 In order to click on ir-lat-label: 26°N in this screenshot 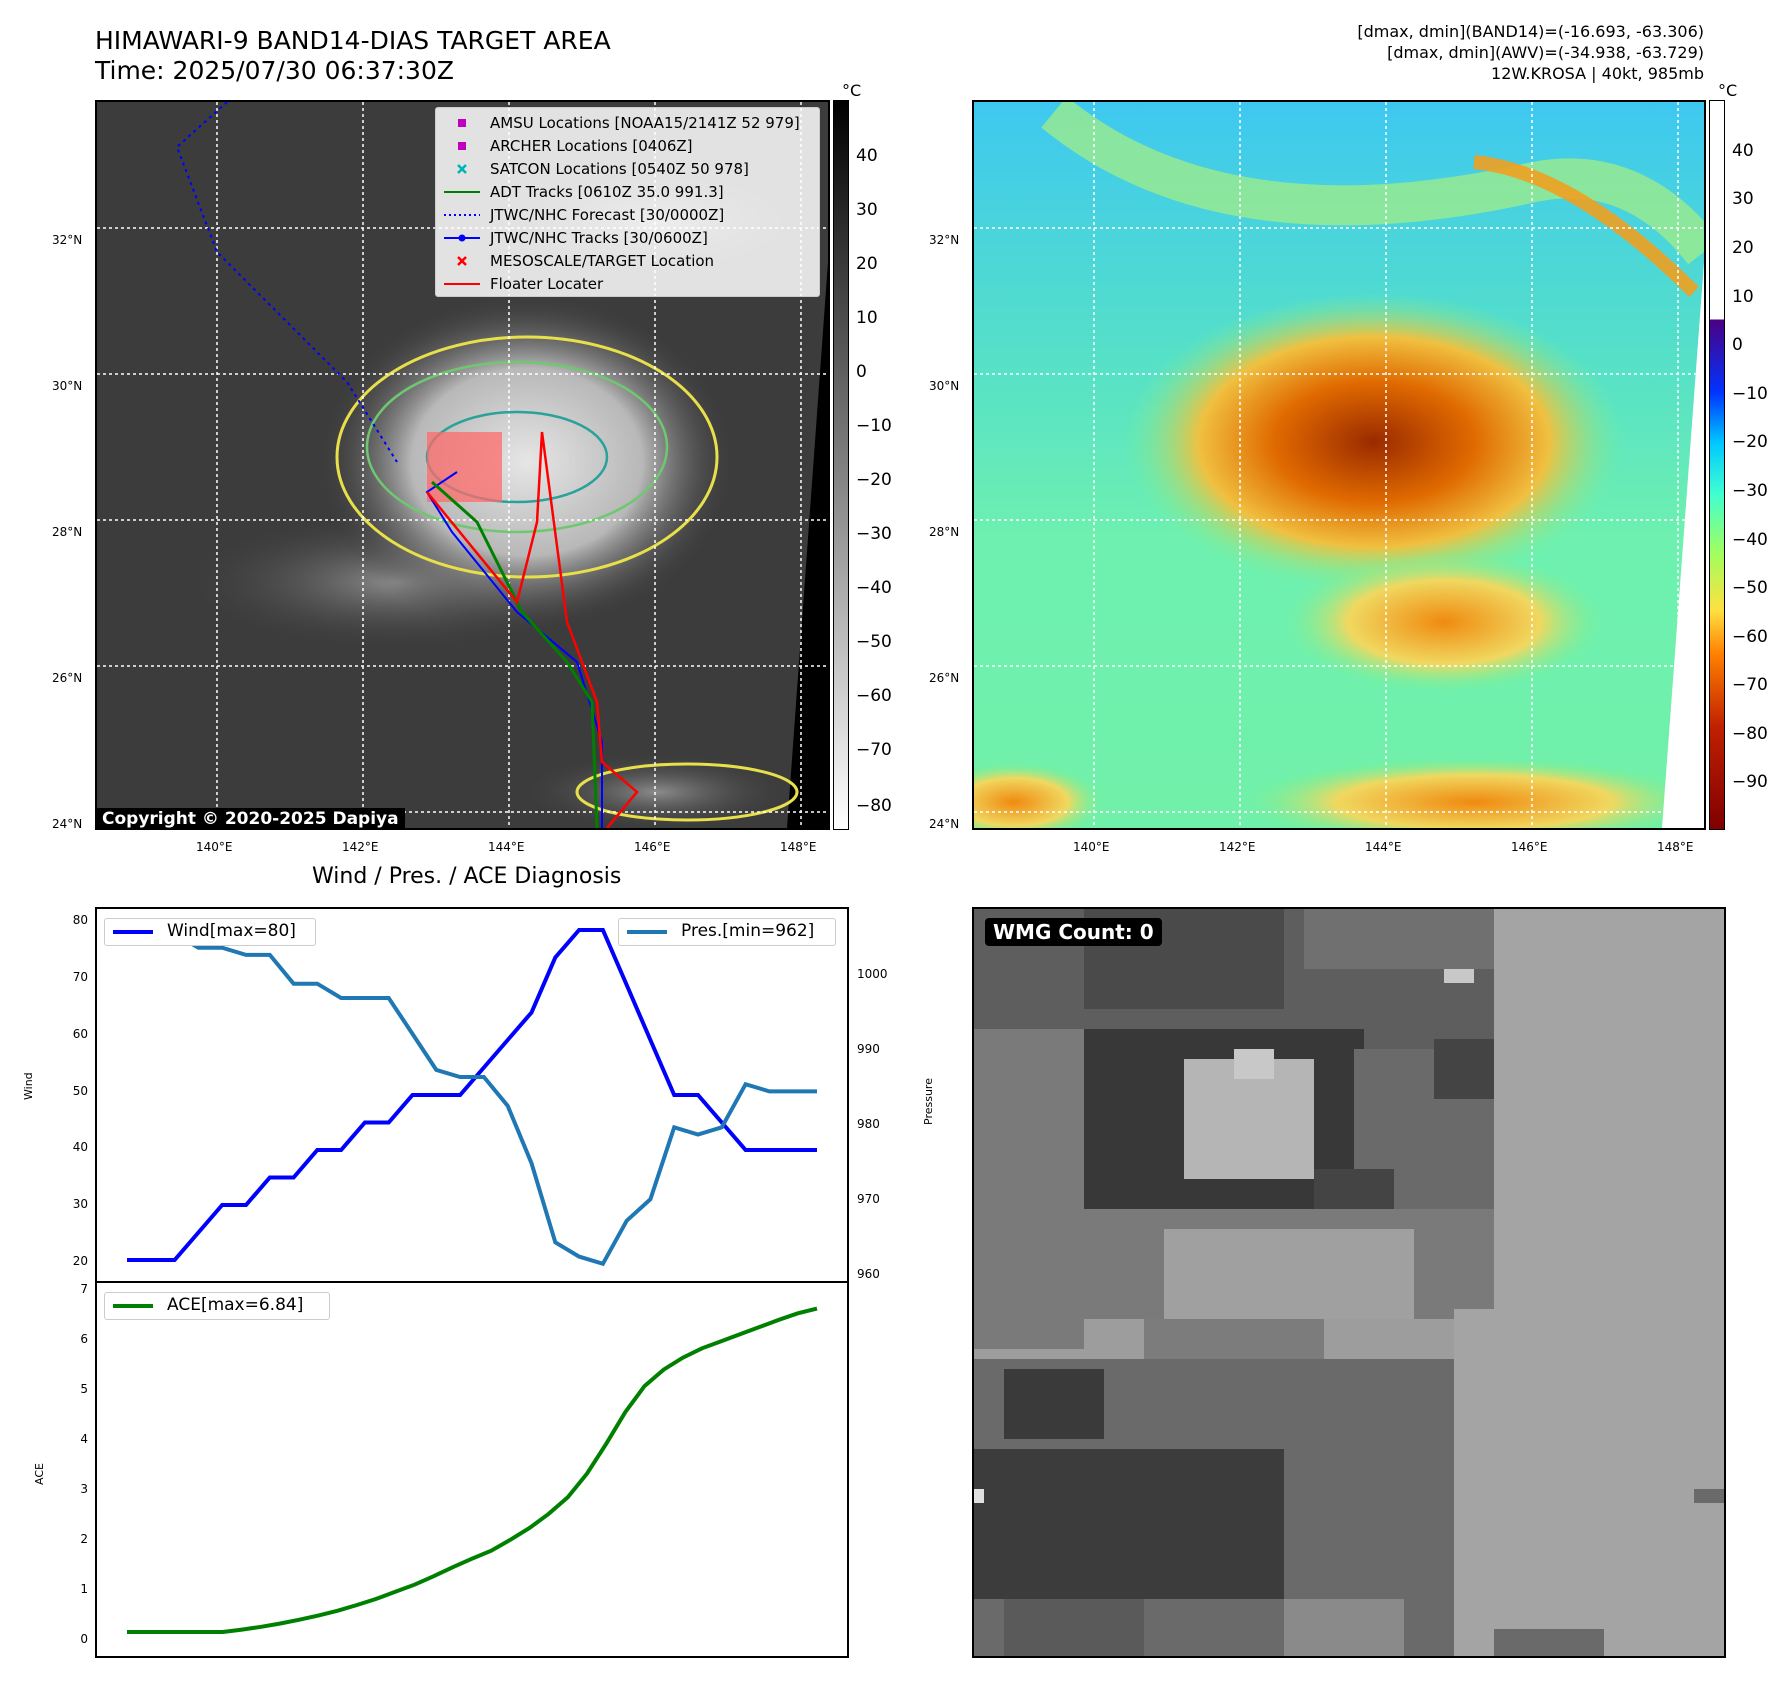, I will do `click(67, 678)`.